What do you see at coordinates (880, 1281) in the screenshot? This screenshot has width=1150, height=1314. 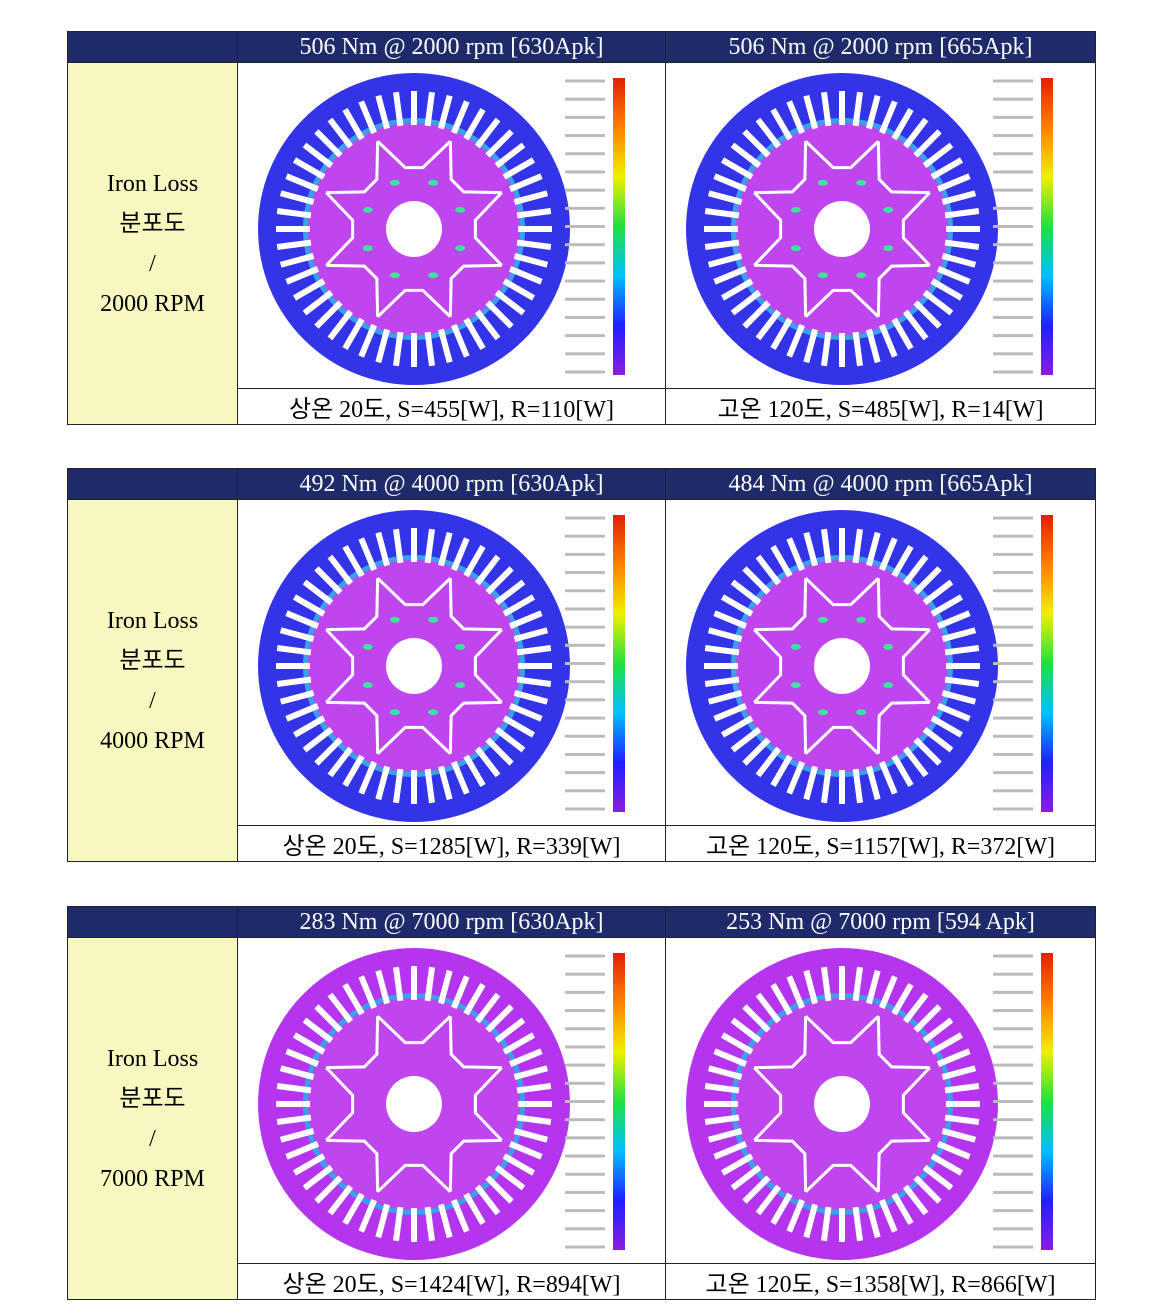 I see `caption-cell: 고온 120도, S=1358[W], R=866[W]` at bounding box center [880, 1281].